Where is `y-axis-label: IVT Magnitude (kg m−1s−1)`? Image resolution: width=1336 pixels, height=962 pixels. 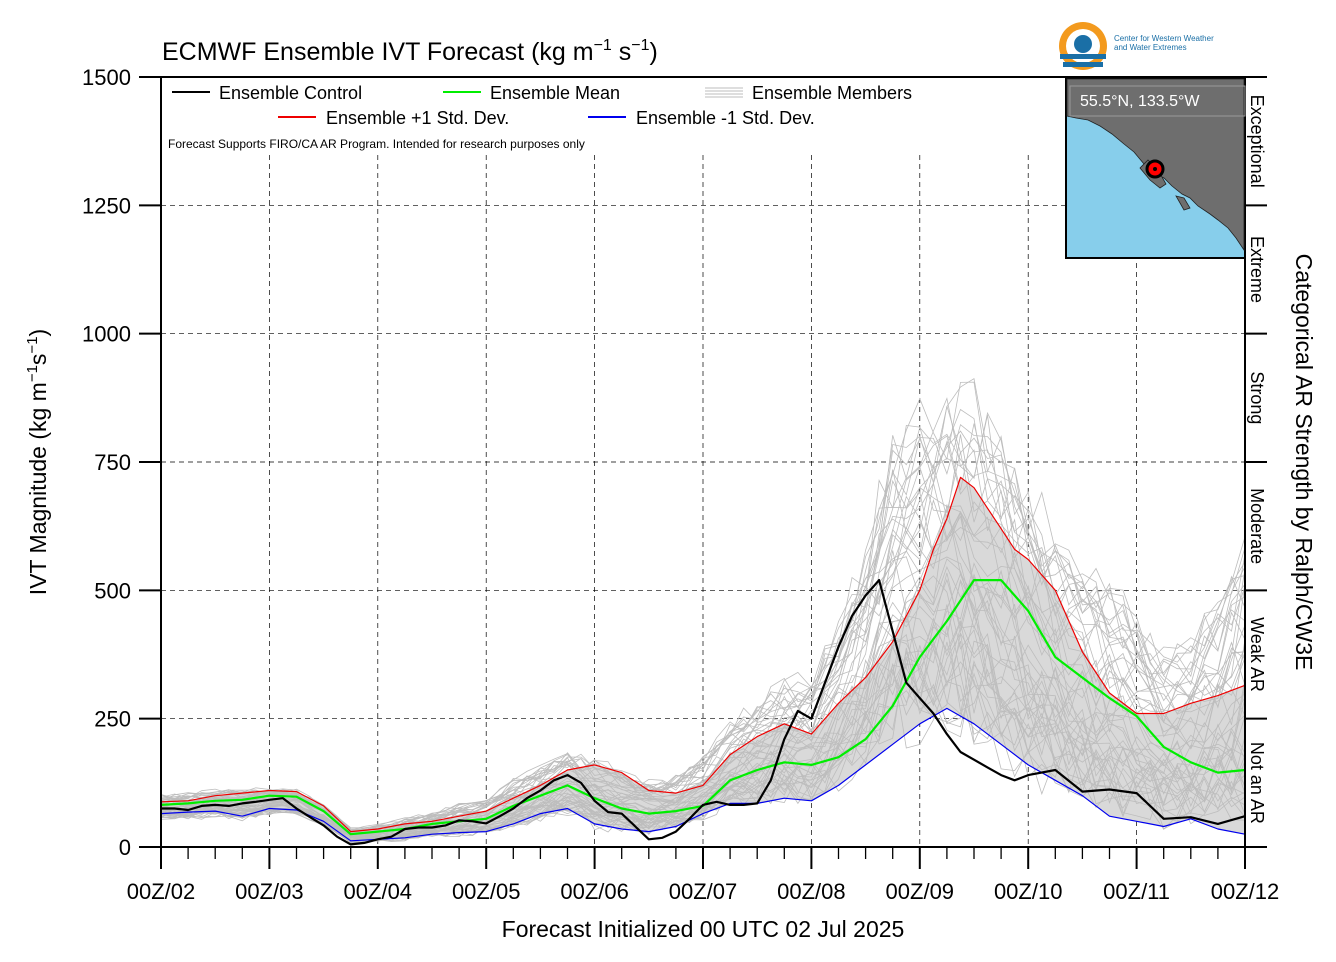
y-axis-label: IVT Magnitude (kg m−1s−1) is located at coordinates (37, 462).